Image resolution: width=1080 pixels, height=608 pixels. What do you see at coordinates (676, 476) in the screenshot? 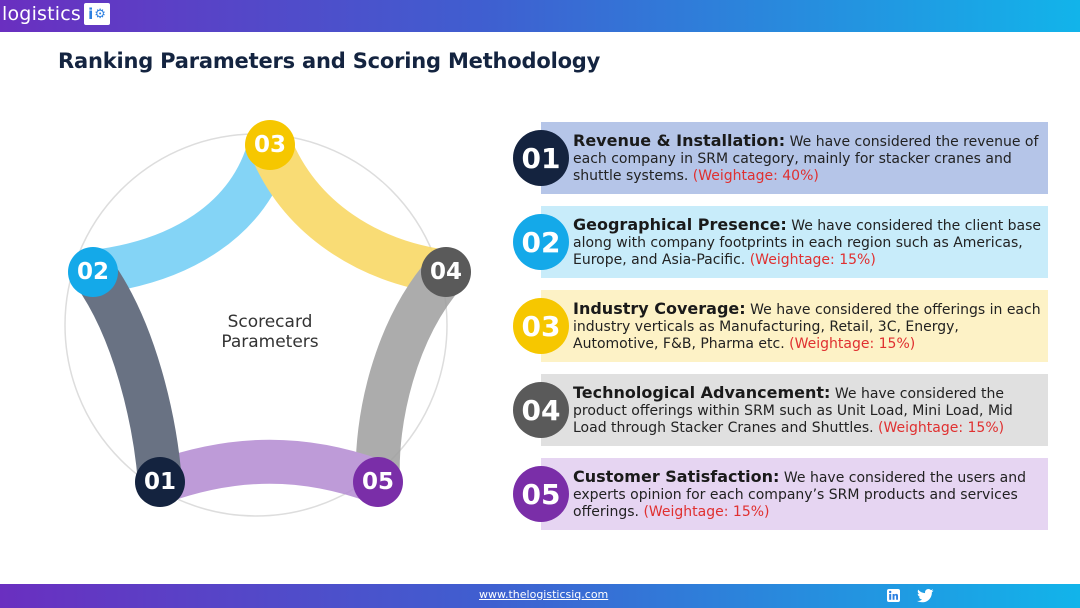
I see `card-title: Customer Satisfaction:` at bounding box center [676, 476].